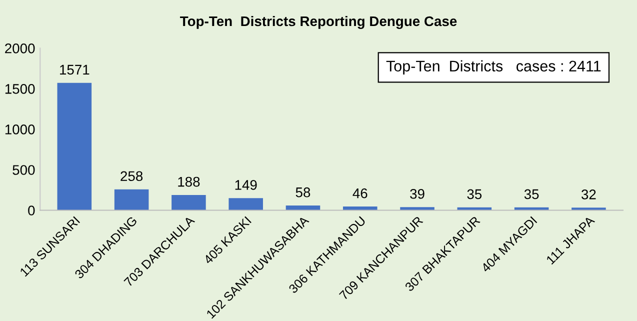 The height and width of the screenshot is (321, 637). I want to click on y-tick-label: 0, so click(31, 211).